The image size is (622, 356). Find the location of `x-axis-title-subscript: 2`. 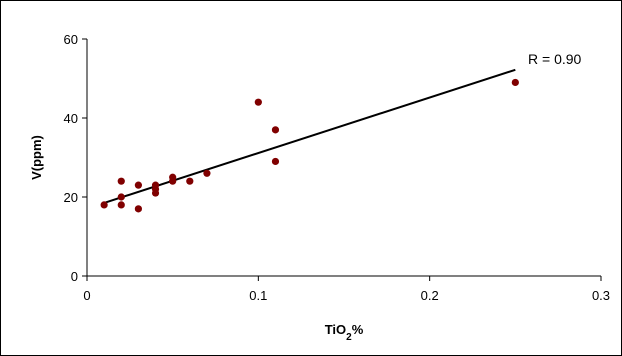

x-axis-title-subscript: 2 is located at coordinates (349, 337).